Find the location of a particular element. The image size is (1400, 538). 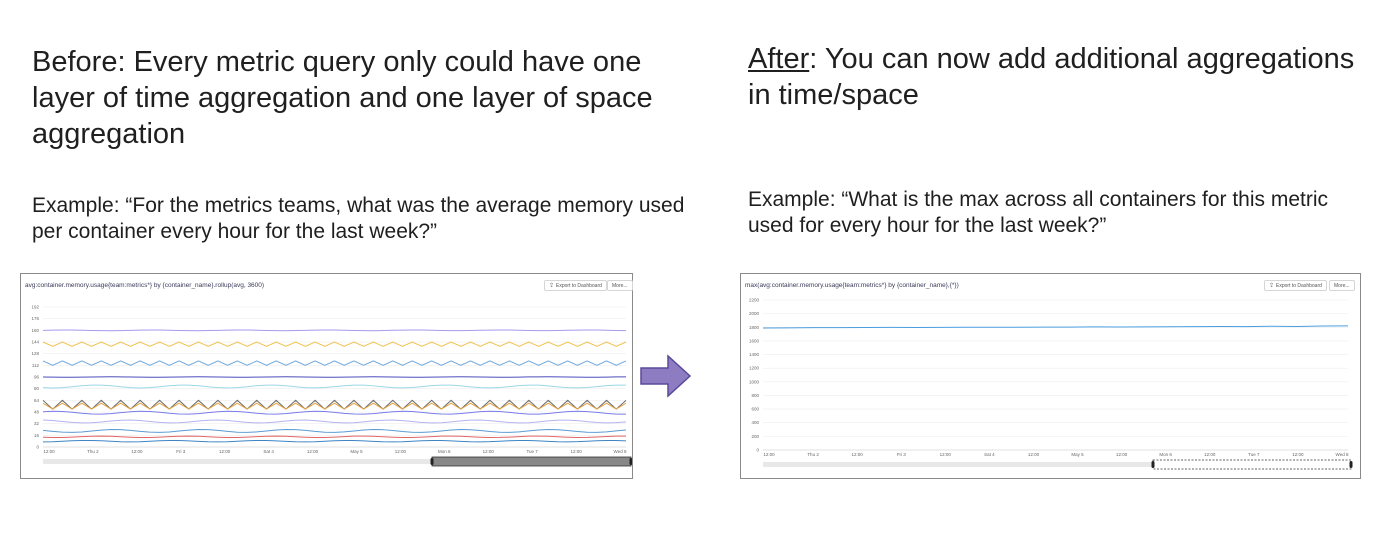

y-tick-label: 2200 is located at coordinates (754, 300).